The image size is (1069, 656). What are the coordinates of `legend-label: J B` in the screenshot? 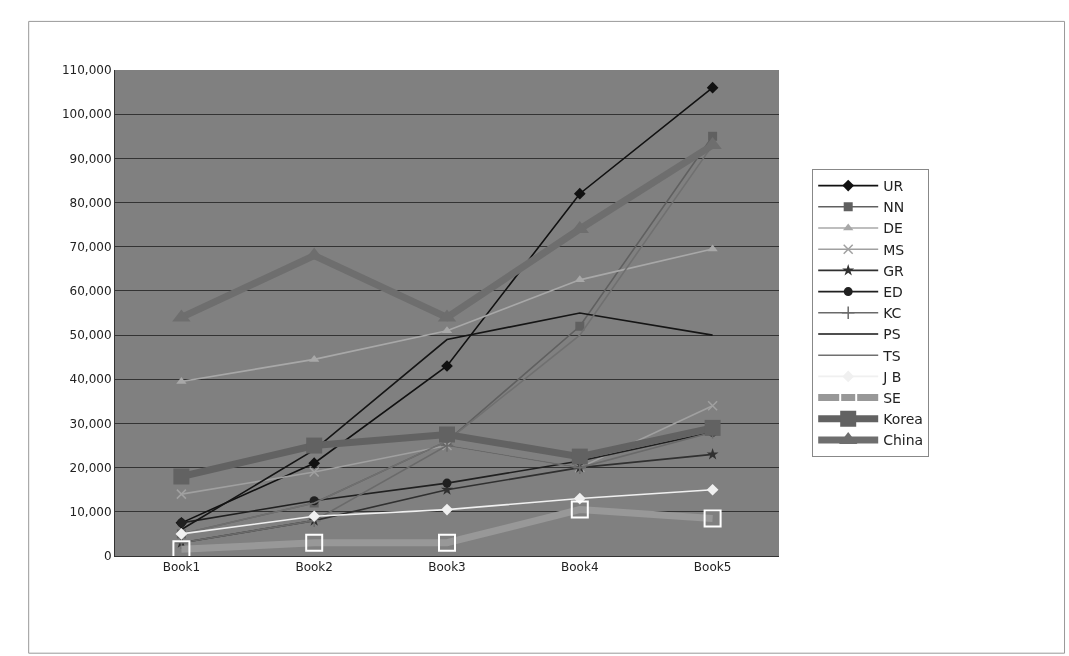 It's located at (892, 376).